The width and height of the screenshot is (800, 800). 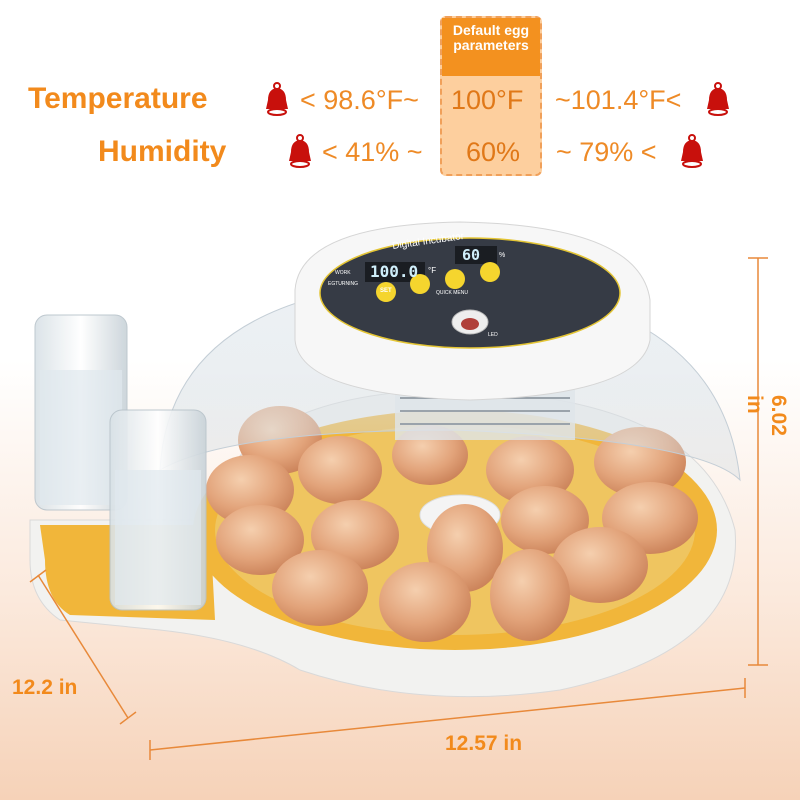 I want to click on temp-display-bg, so click(x=395, y=272).